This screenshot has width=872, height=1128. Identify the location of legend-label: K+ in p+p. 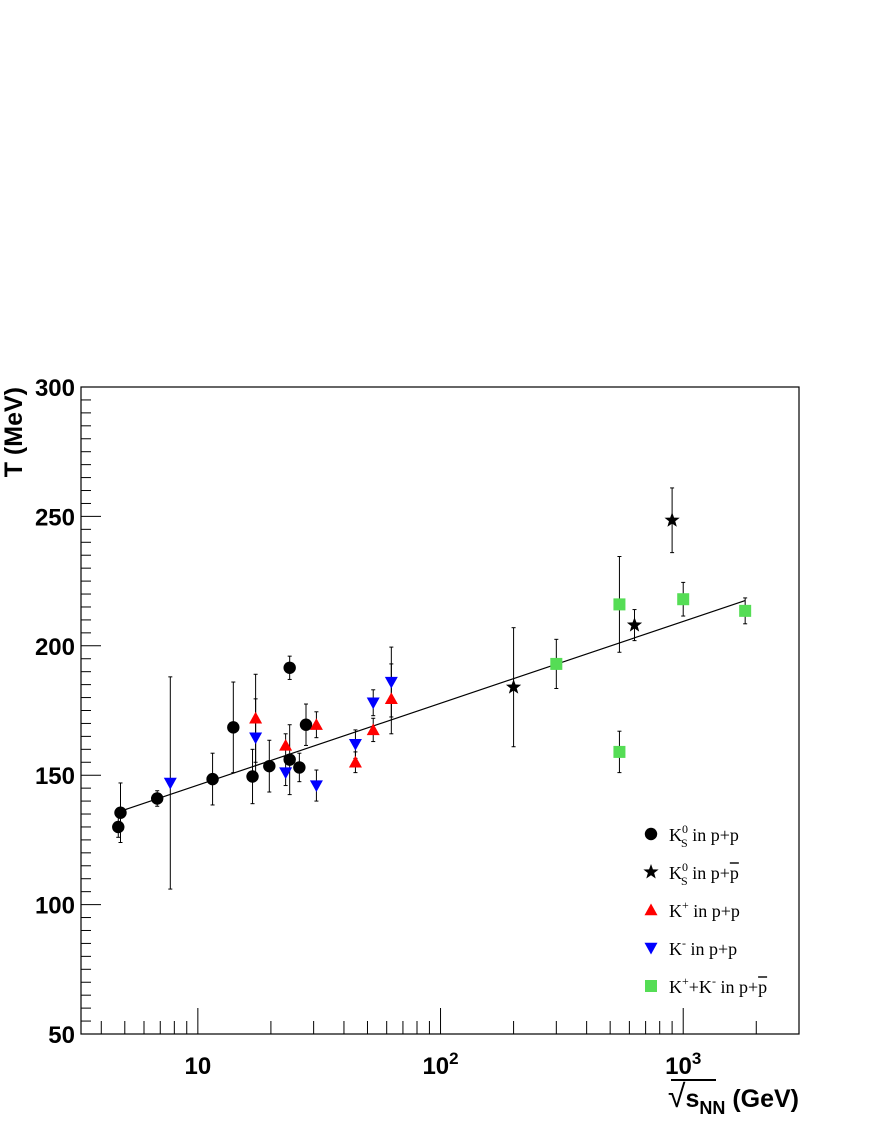
(704, 909).